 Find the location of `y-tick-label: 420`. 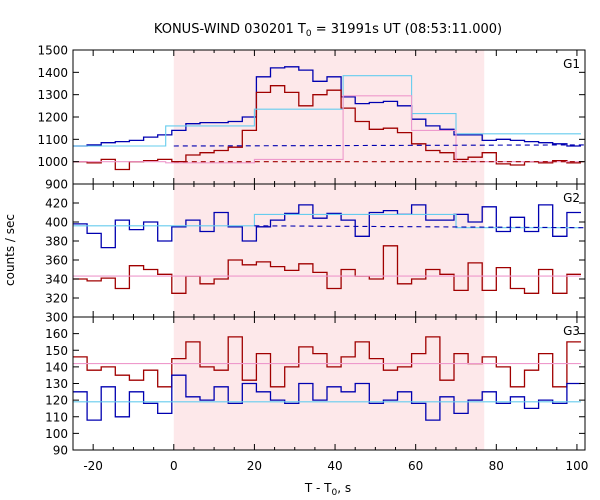

y-tick-label: 420 is located at coordinates (56, 204).